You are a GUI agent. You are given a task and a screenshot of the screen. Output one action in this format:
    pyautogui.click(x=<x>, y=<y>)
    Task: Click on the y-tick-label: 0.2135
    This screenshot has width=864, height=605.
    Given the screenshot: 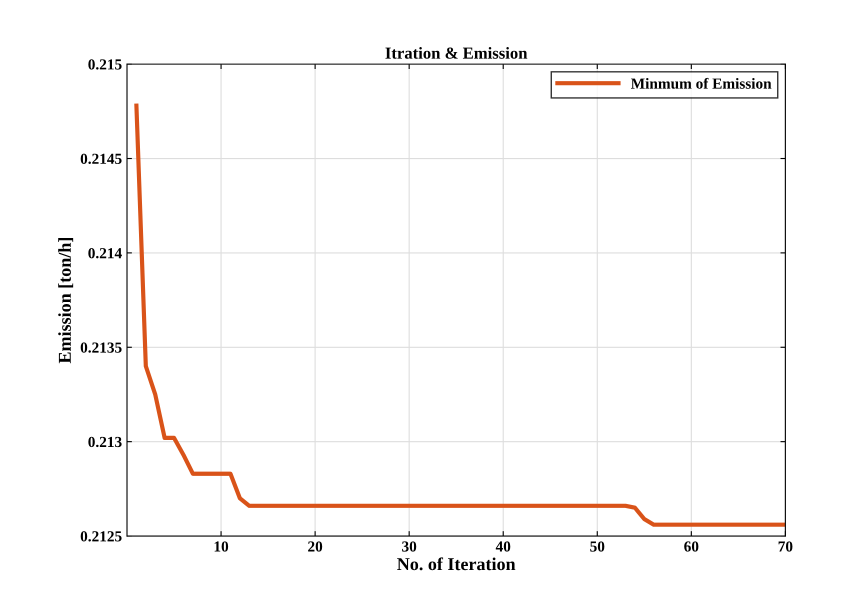 What is the action you would take?
    pyautogui.click(x=101, y=347)
    